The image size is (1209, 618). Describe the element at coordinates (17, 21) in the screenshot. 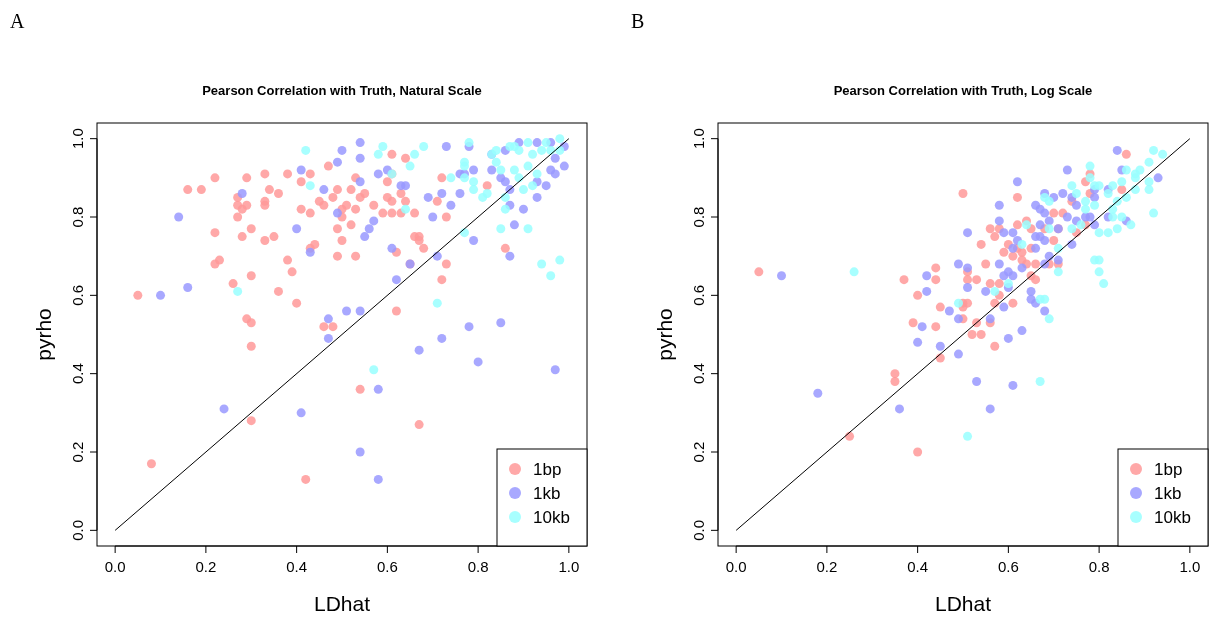

I see `text: A` at that location.